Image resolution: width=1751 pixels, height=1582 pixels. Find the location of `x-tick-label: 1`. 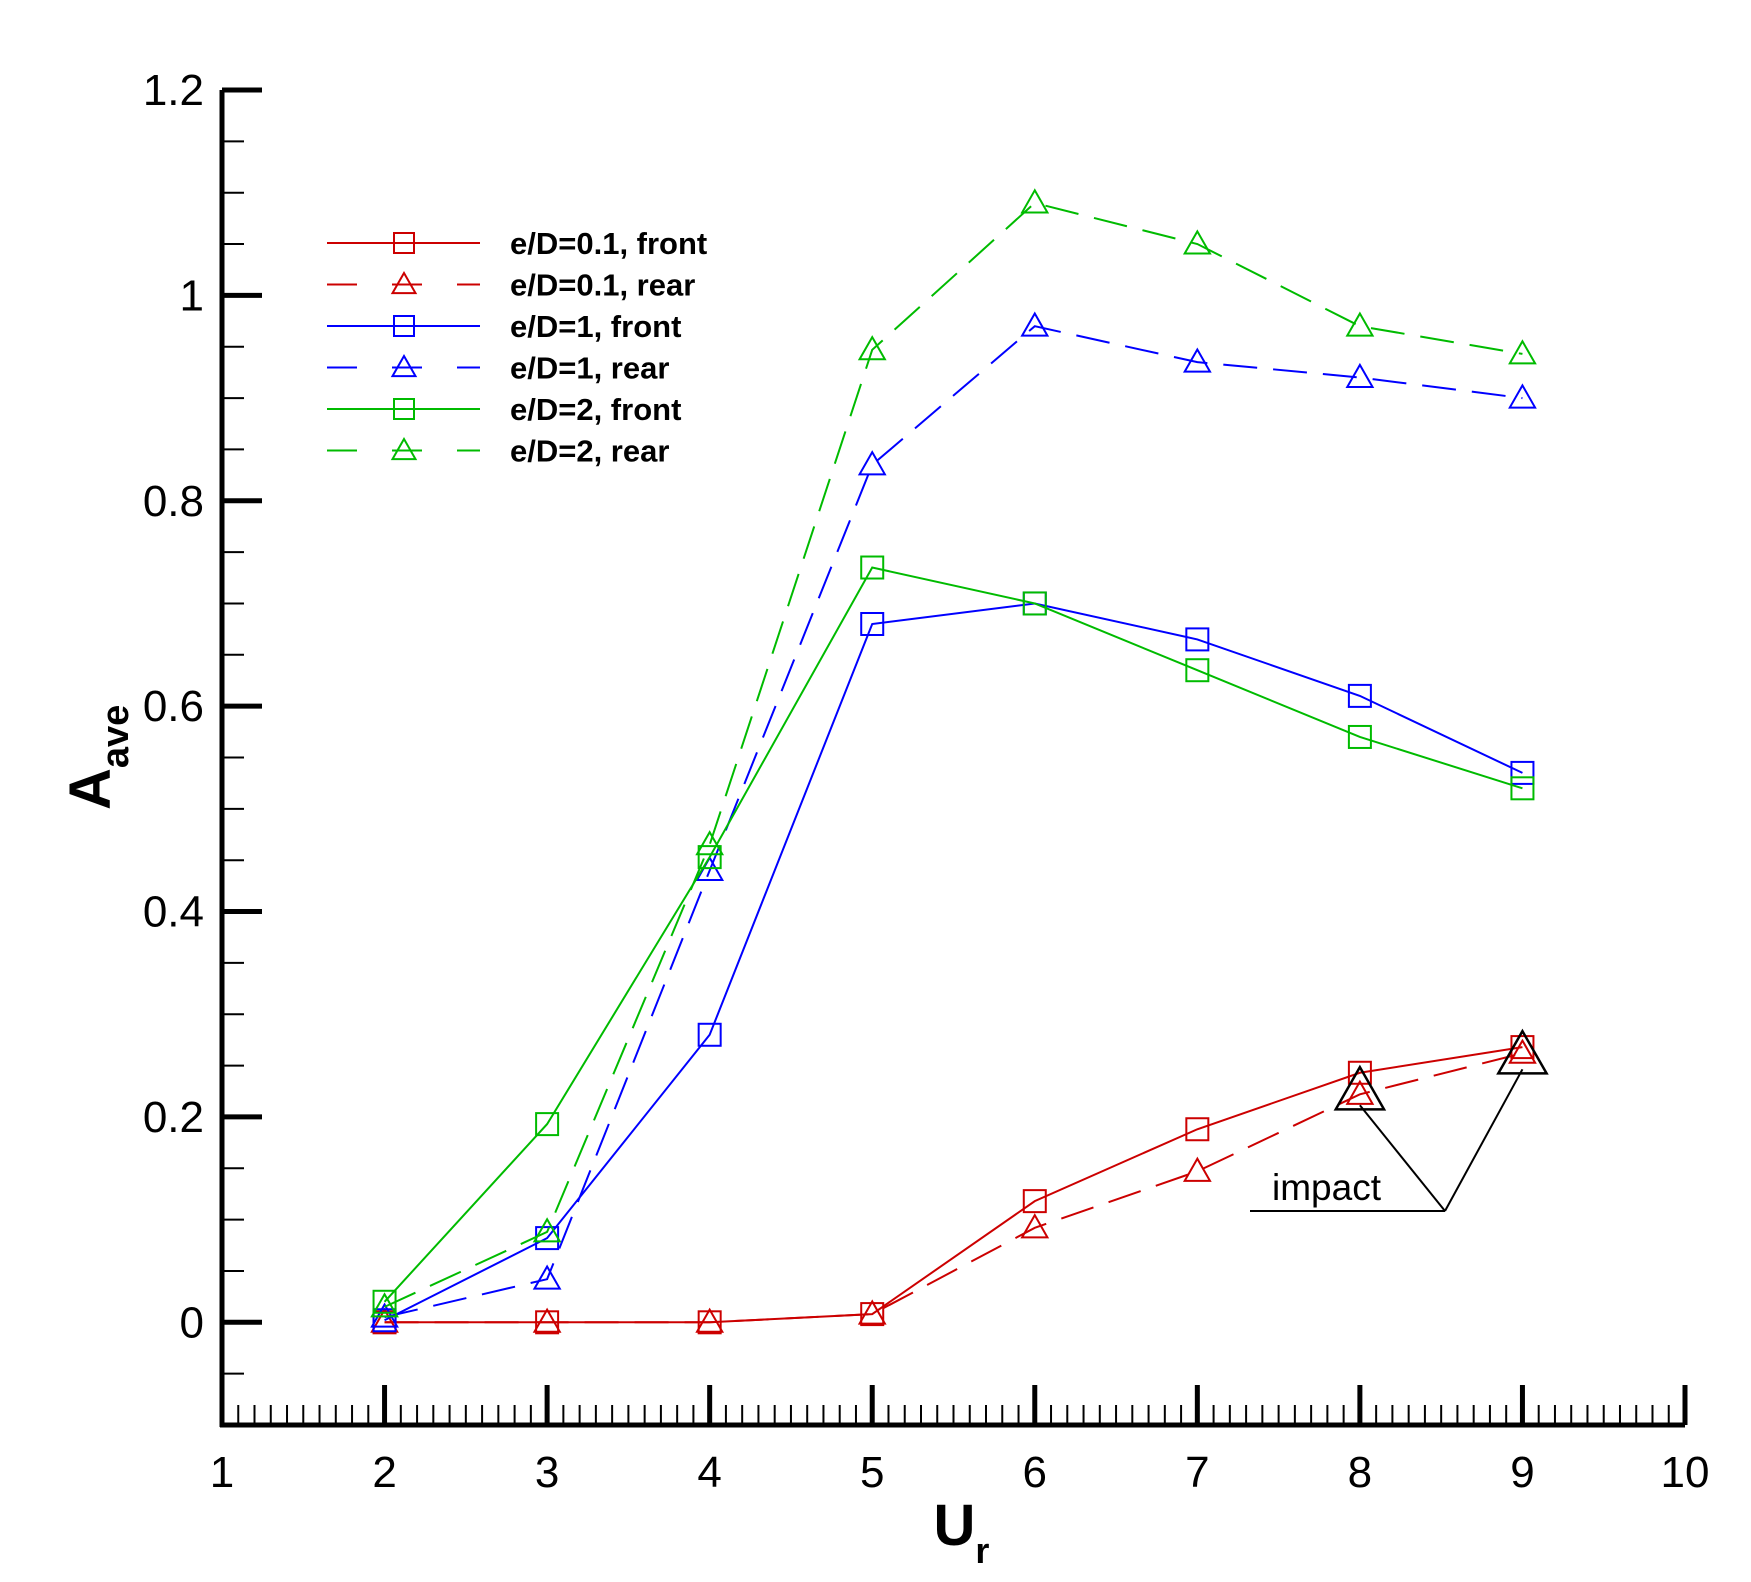

x-tick-label: 1 is located at coordinates (222, 1472).